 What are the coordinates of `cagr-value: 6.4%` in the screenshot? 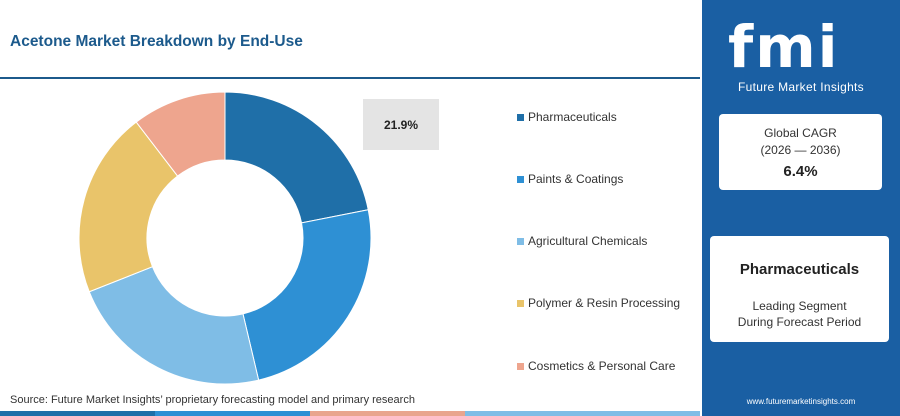 It's located at (800, 171).